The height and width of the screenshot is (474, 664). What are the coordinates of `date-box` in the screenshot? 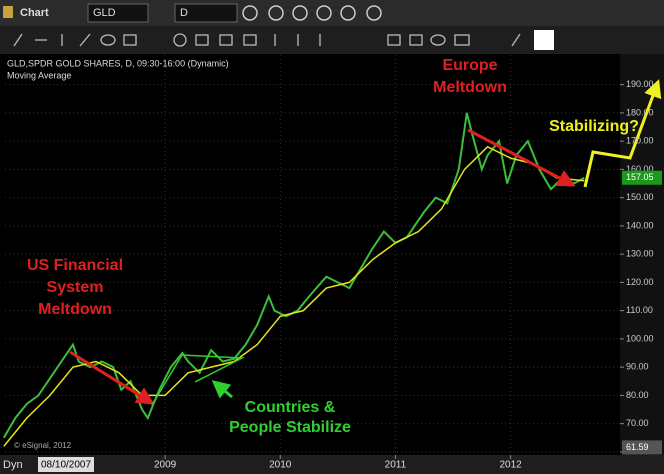 It's located at (66, 464).